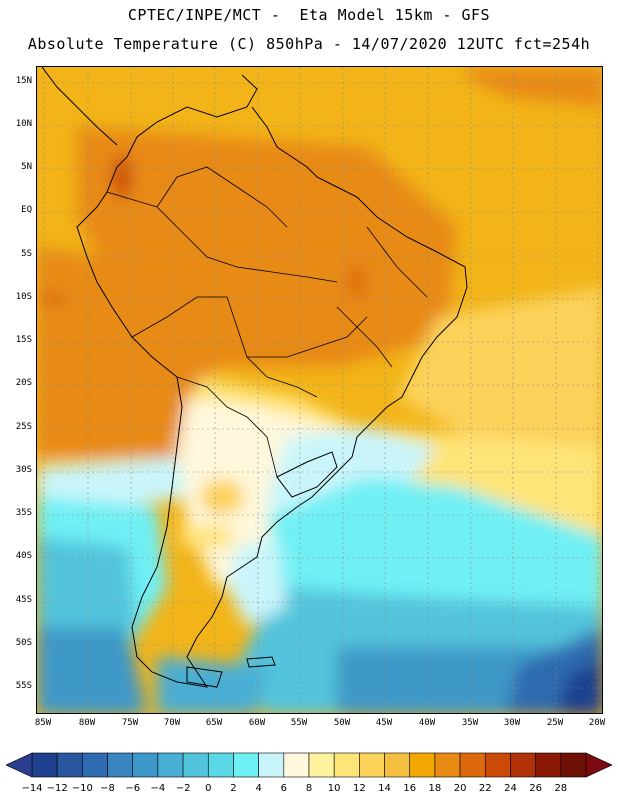 The width and height of the screenshot is (618, 800). I want to click on lon-tick-label: 35W, so click(470, 723).